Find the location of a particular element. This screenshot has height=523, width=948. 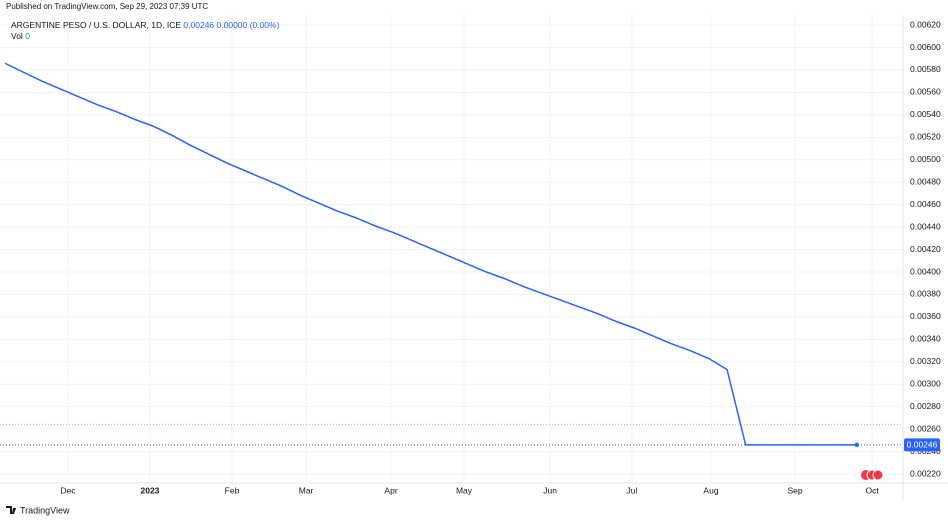

x-tick-label: Mar is located at coordinates (306, 490).